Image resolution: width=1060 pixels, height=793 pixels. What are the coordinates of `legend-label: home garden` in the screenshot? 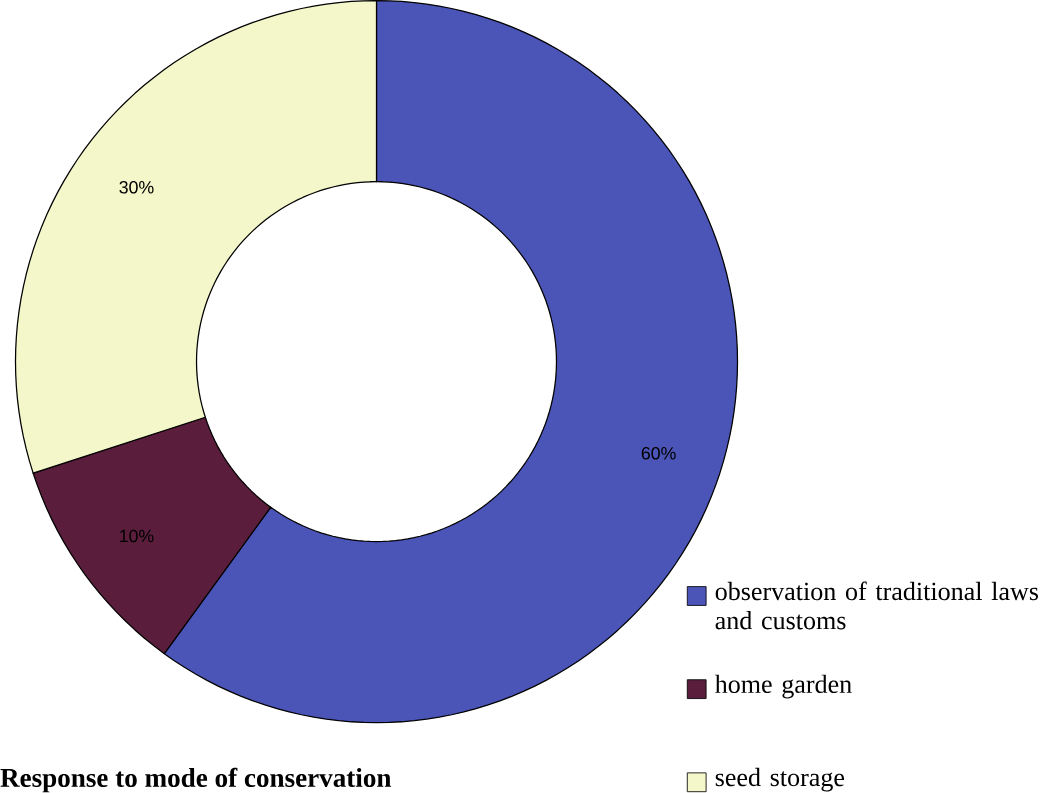 It's located at (783, 686).